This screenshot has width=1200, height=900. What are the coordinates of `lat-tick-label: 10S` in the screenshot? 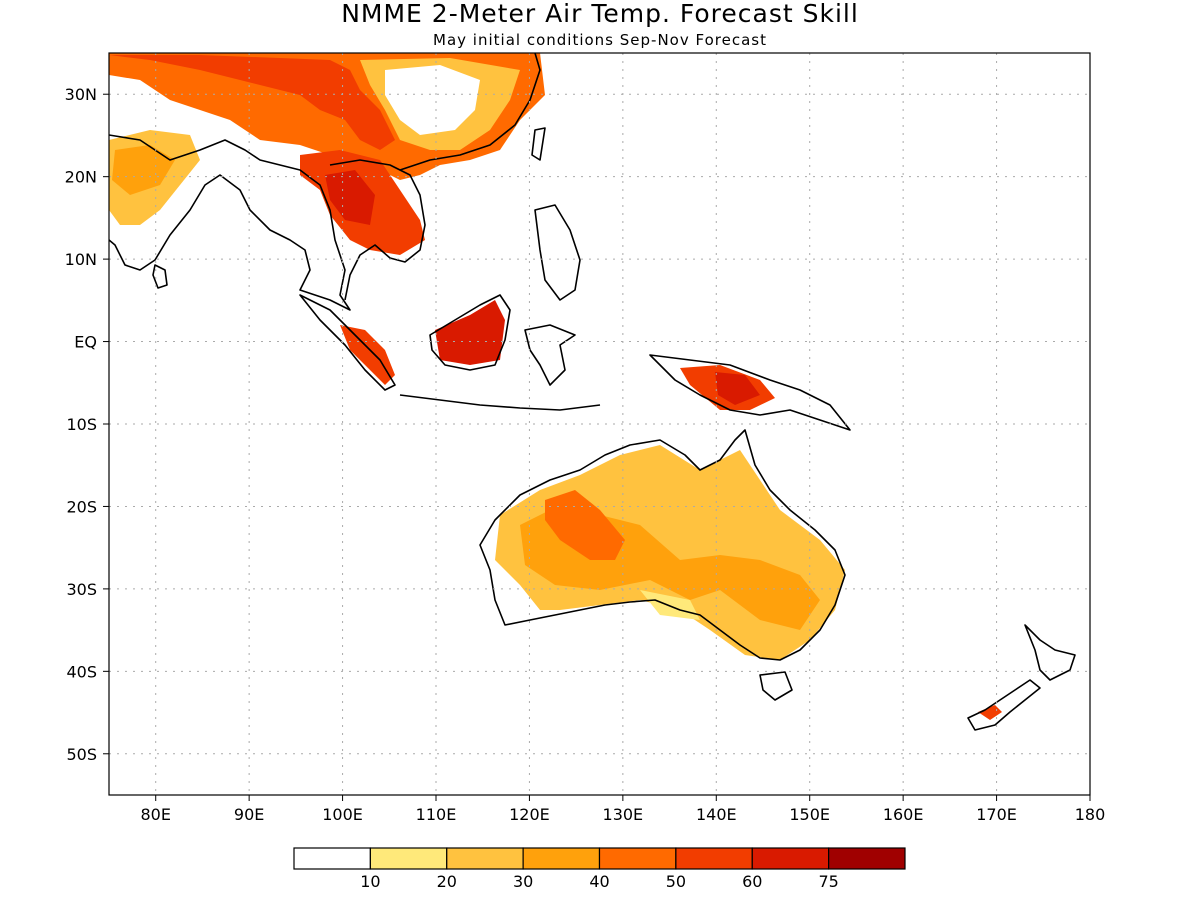 It's located at (81, 424).